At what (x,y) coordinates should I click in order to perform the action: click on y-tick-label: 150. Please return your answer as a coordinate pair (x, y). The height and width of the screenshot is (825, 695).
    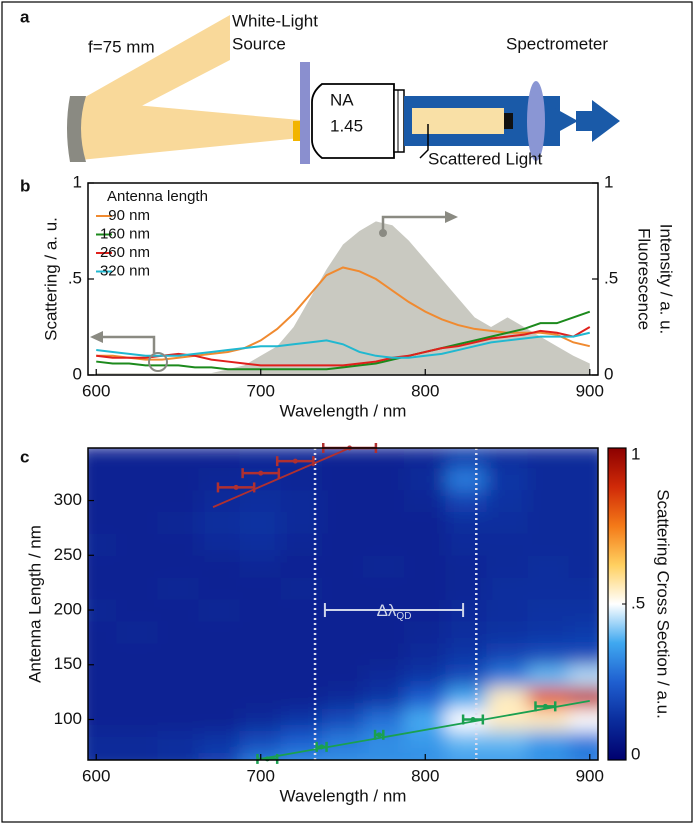
    Looking at the image, I should click on (68, 663).